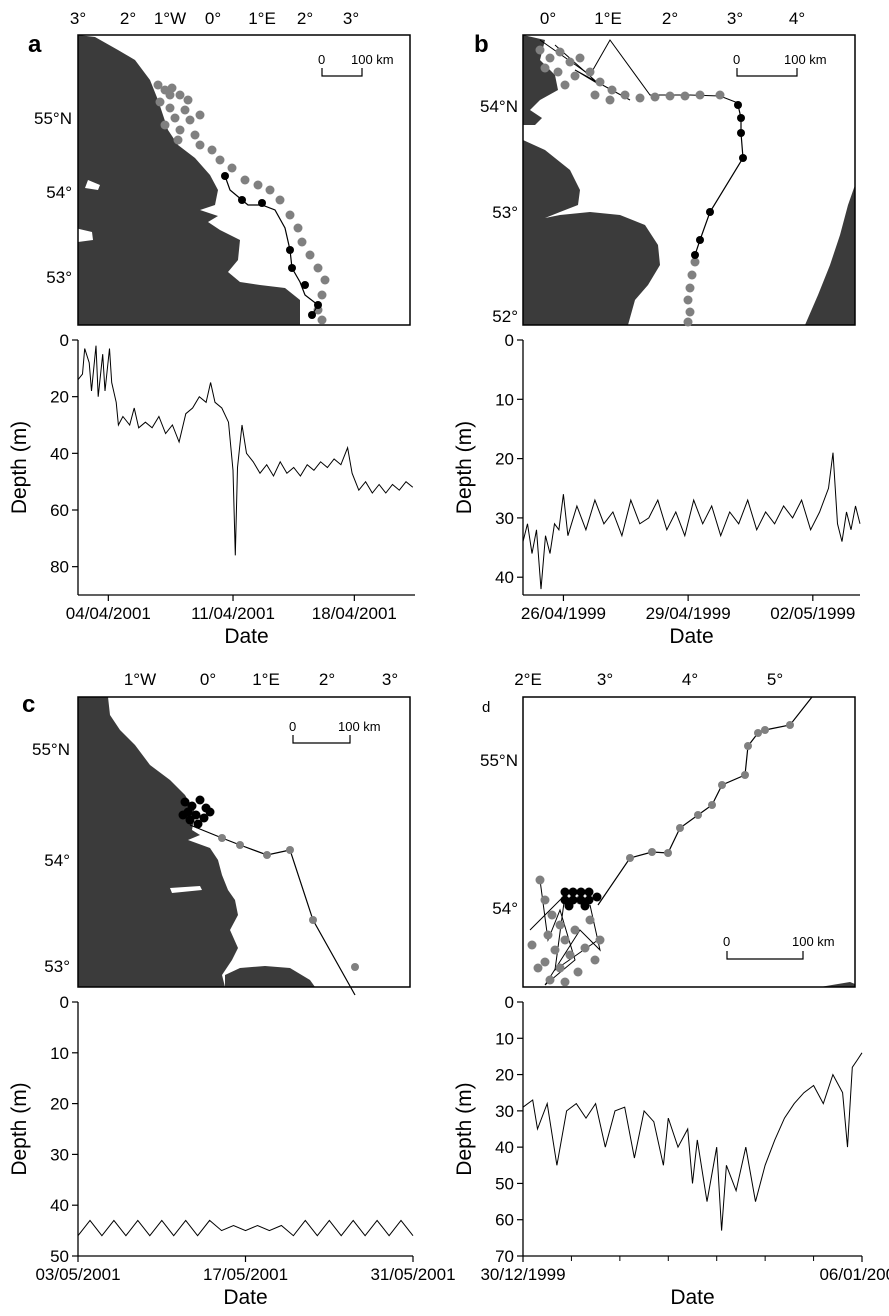 This screenshot has width=889, height=1316. I want to click on map-a-scale-bar: 0 100 km, so click(356, 64).